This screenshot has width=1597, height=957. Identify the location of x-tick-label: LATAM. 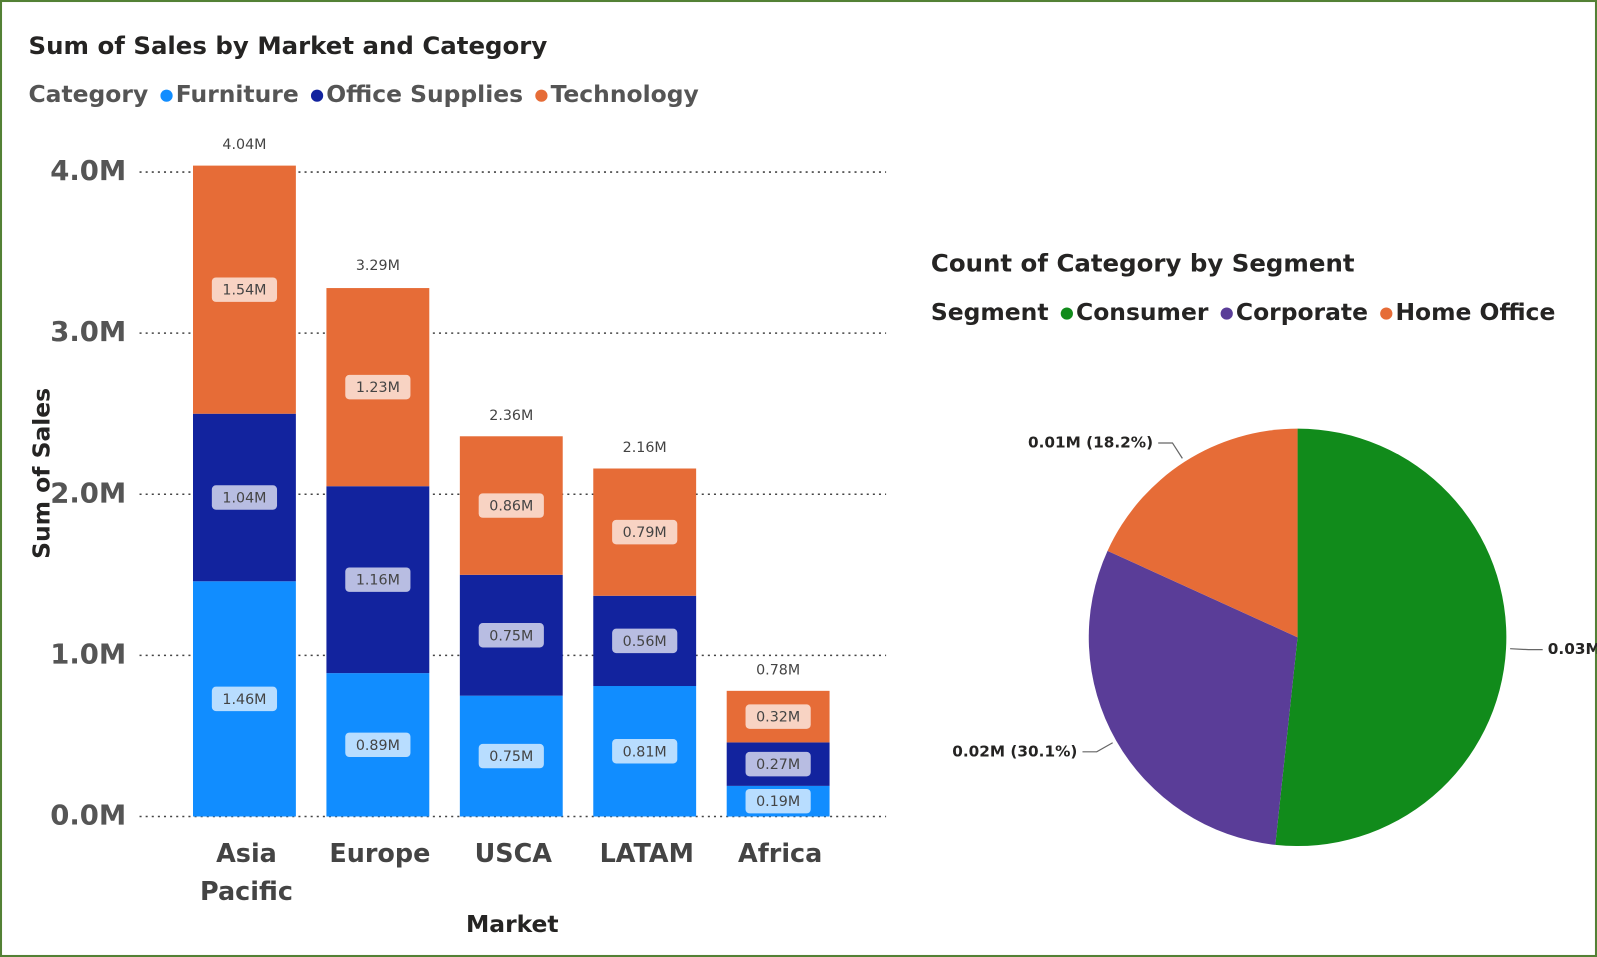
(647, 854).